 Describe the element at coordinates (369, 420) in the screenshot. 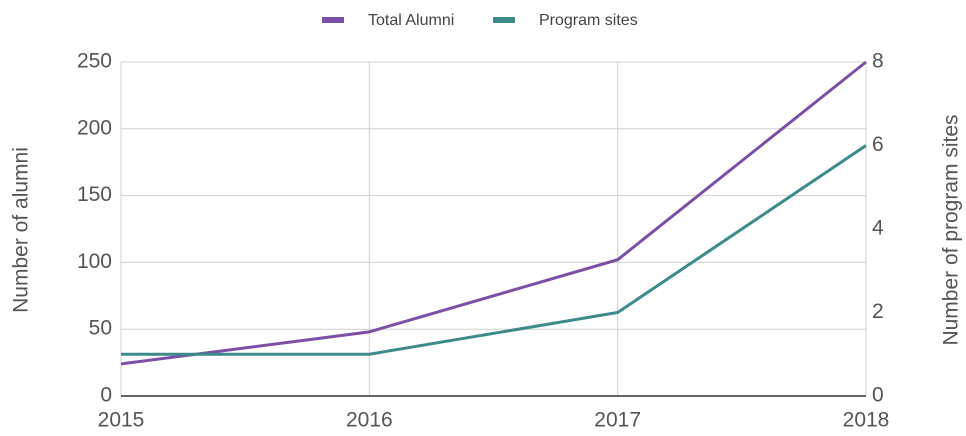

I see `x-tick-label: 2016` at that location.